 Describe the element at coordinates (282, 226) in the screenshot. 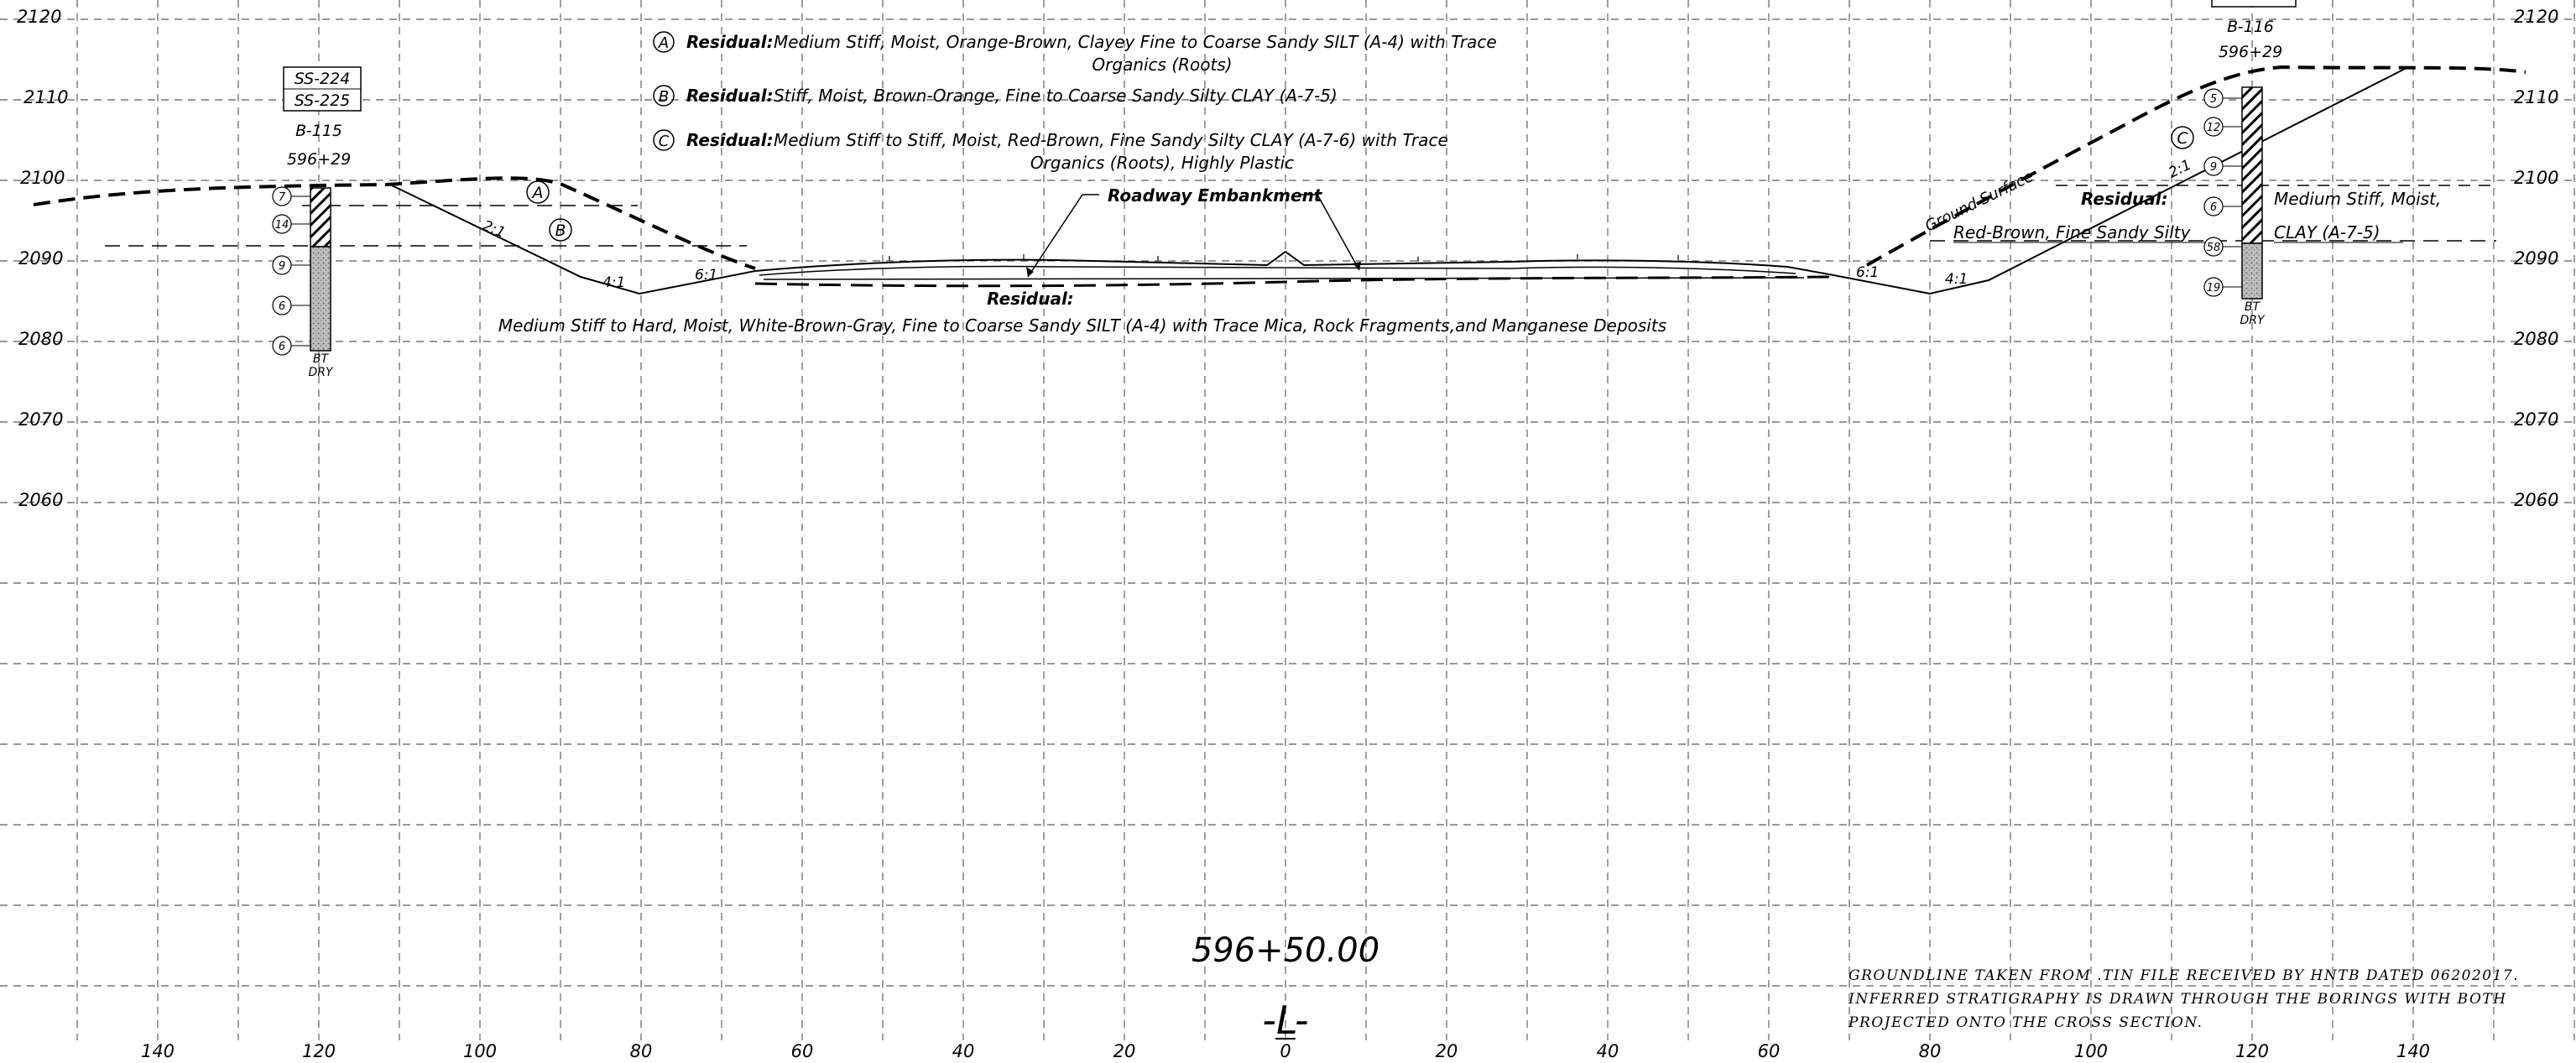

I see `blow-count: 14` at that location.